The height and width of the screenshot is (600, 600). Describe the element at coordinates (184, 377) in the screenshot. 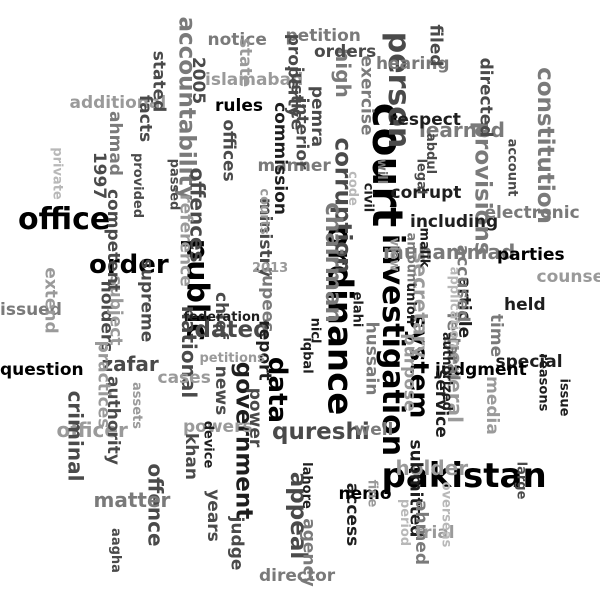

I see `cloud-word-cases: cases` at that location.